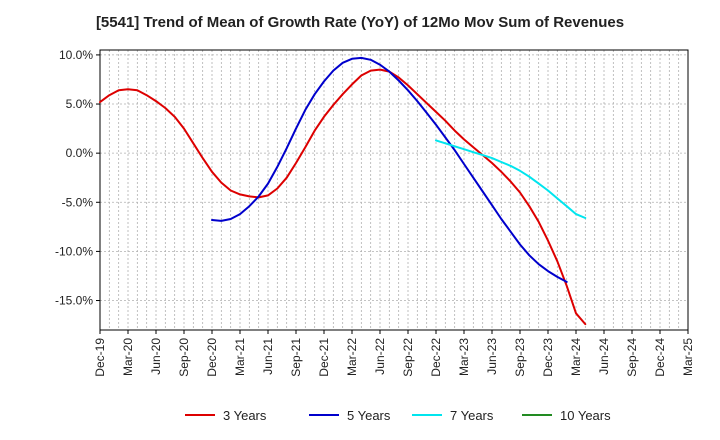 Image resolution: width=720 pixels, height=440 pixels. What do you see at coordinates (80, 104) in the screenshot?
I see `y-tick-label: 5.0%` at bounding box center [80, 104].